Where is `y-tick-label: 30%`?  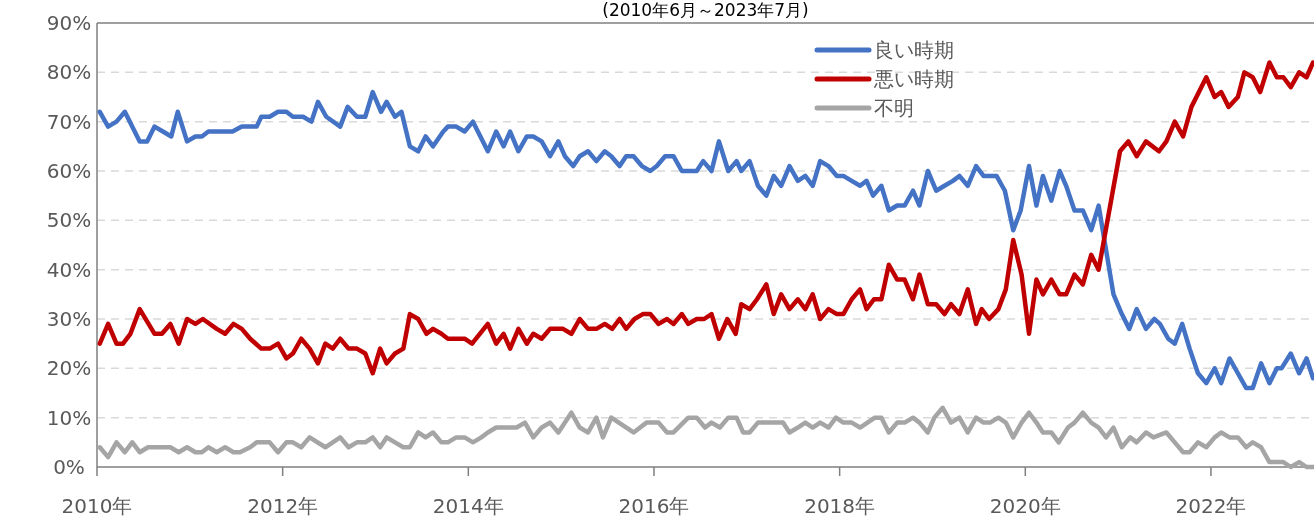 y-tick-label: 30% is located at coordinates (69, 319).